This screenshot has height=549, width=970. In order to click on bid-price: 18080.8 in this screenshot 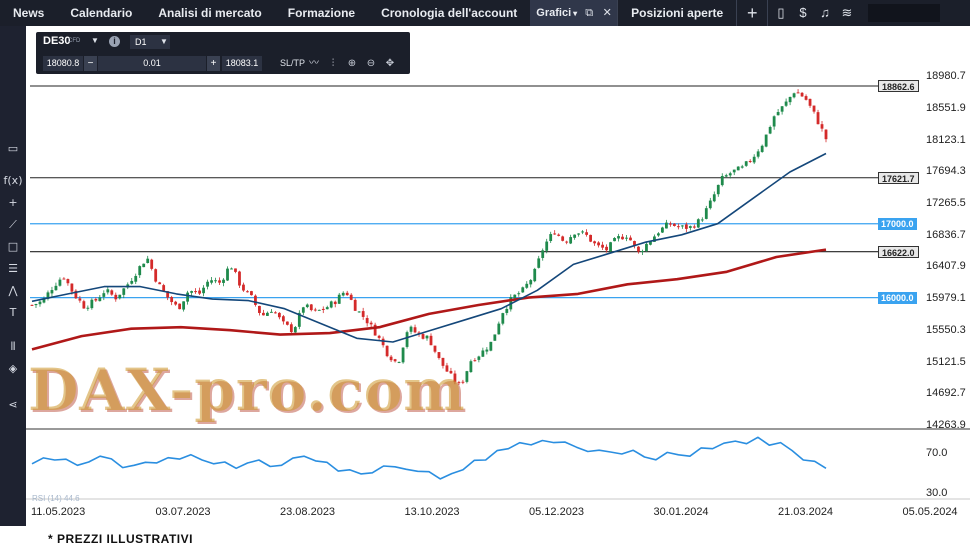, I will do `click(63, 63)`.